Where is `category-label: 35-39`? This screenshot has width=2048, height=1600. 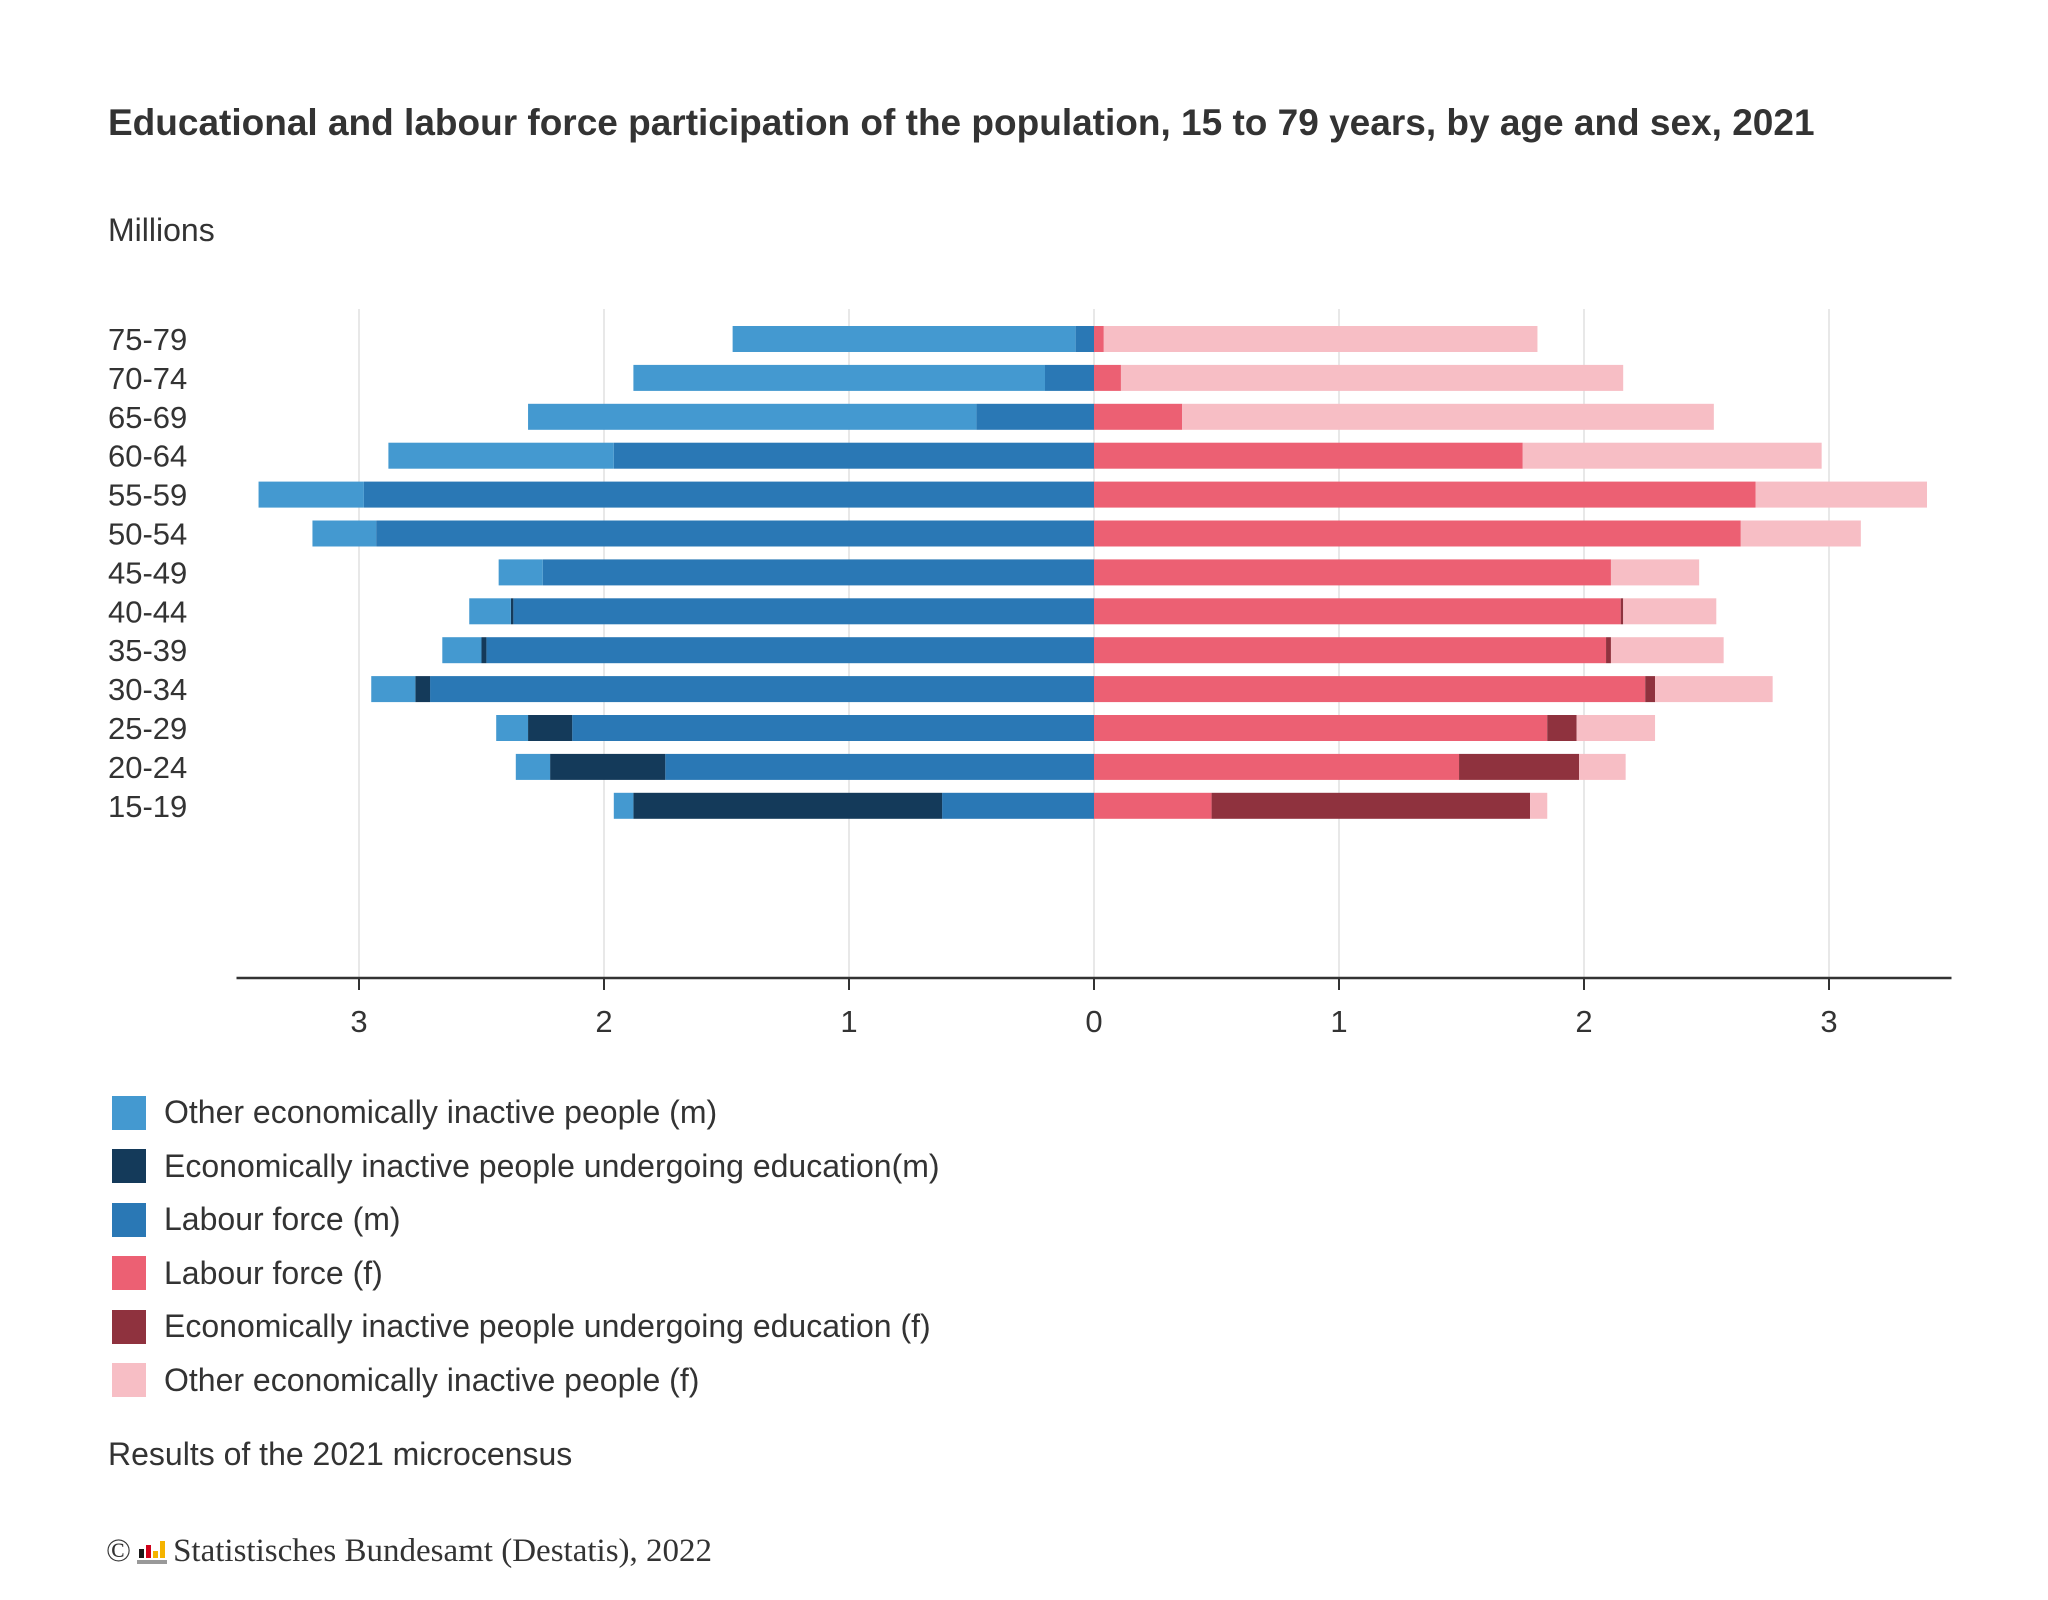
category-label: 35-39 is located at coordinates (147, 650).